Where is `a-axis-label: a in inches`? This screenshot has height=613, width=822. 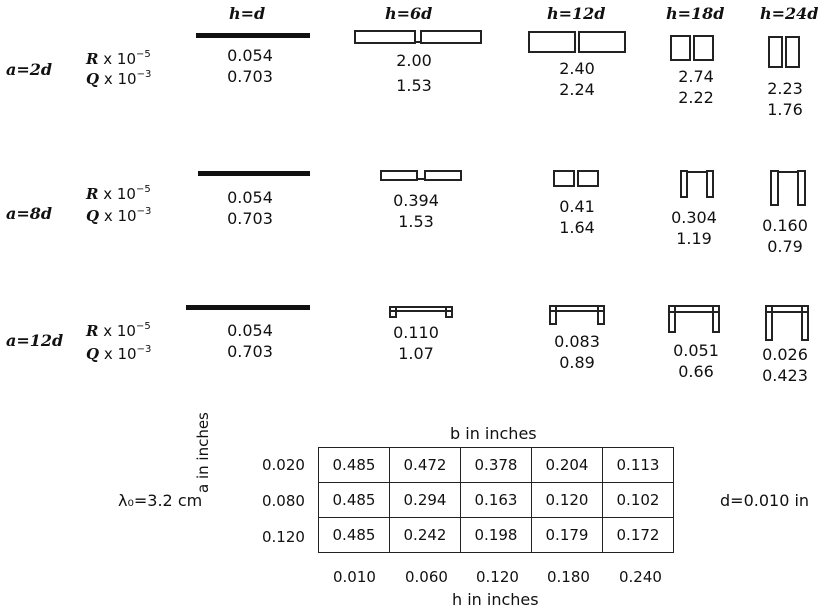
a-axis-label: a in inches is located at coordinates (203, 452).